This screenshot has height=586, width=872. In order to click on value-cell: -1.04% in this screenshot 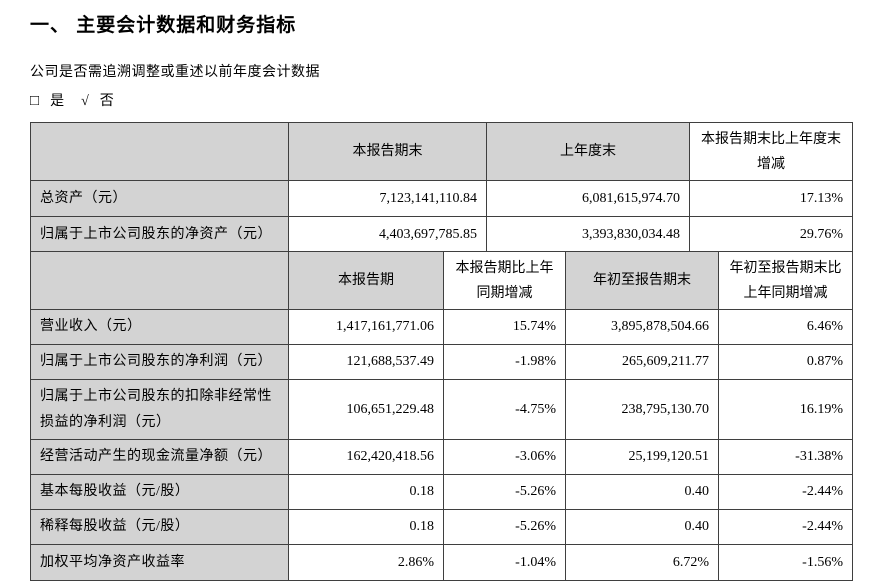, I will do `click(504, 562)`.